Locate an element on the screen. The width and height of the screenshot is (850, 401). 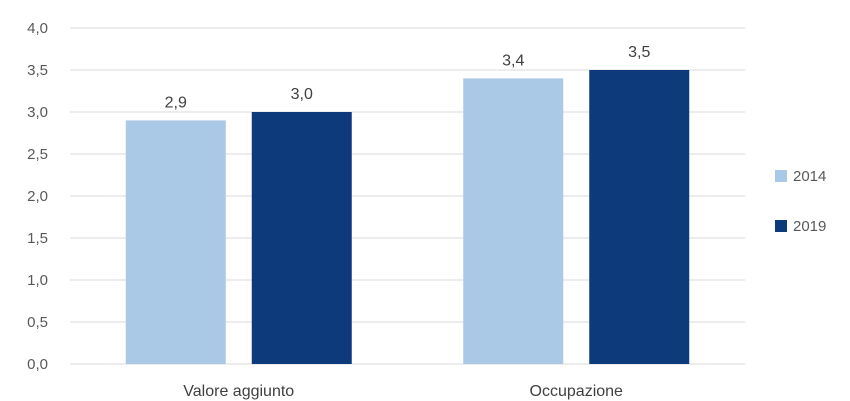
legend-label: 2019 is located at coordinates (809, 226).